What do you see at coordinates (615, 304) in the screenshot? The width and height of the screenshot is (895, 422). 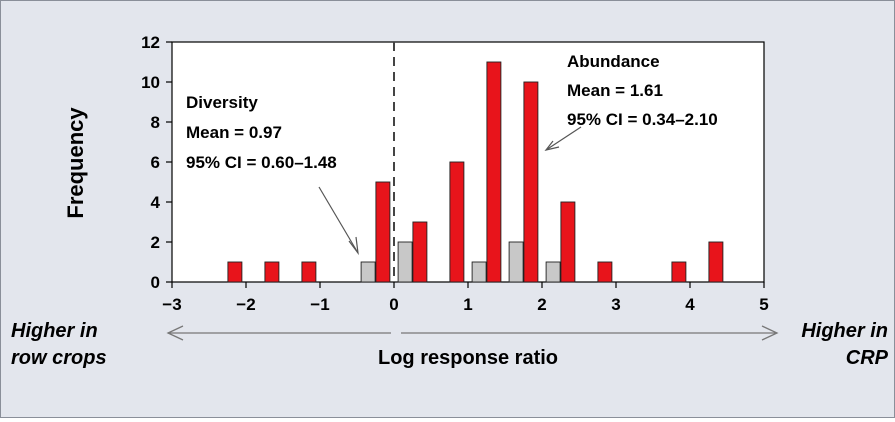 I see `x-tick-label: 3` at bounding box center [615, 304].